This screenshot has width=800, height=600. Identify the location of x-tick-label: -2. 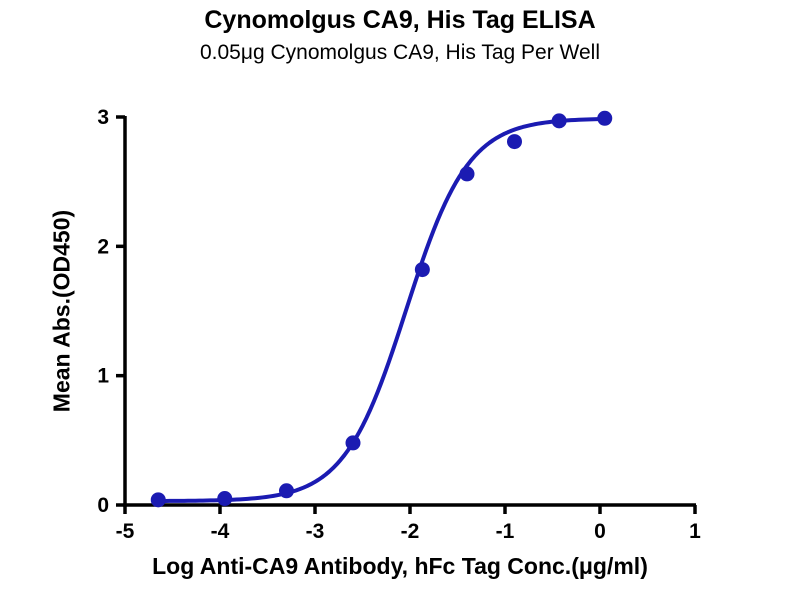
(410, 531).